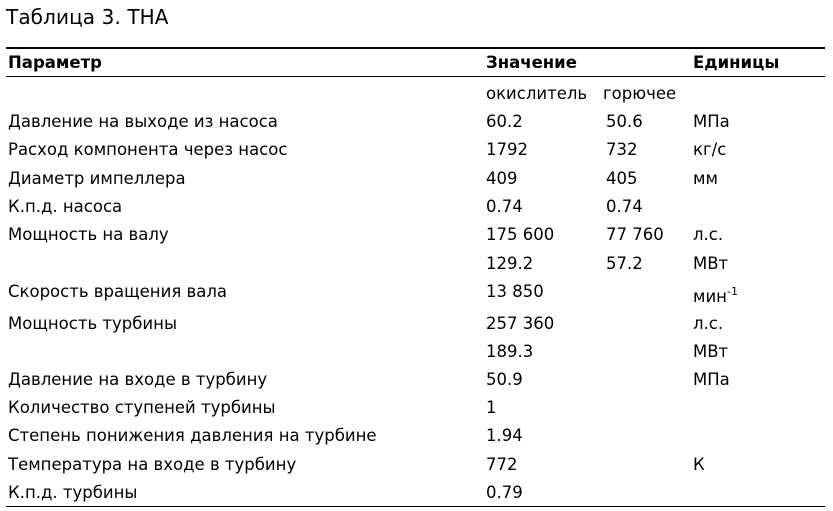 The height and width of the screenshot is (511, 833). What do you see at coordinates (192, 435) in the screenshot?
I see `row-parameter: Степень понижения давления на турбине` at bounding box center [192, 435].